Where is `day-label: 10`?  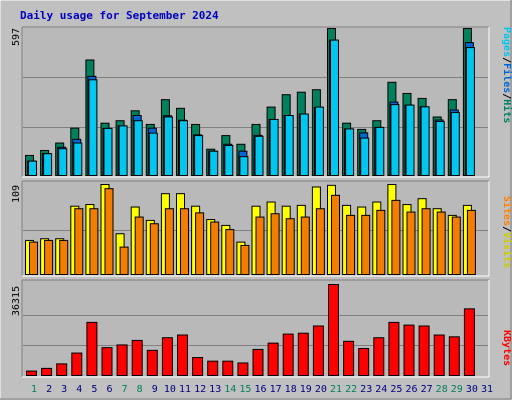
day-label: 10 is located at coordinates (170, 389).